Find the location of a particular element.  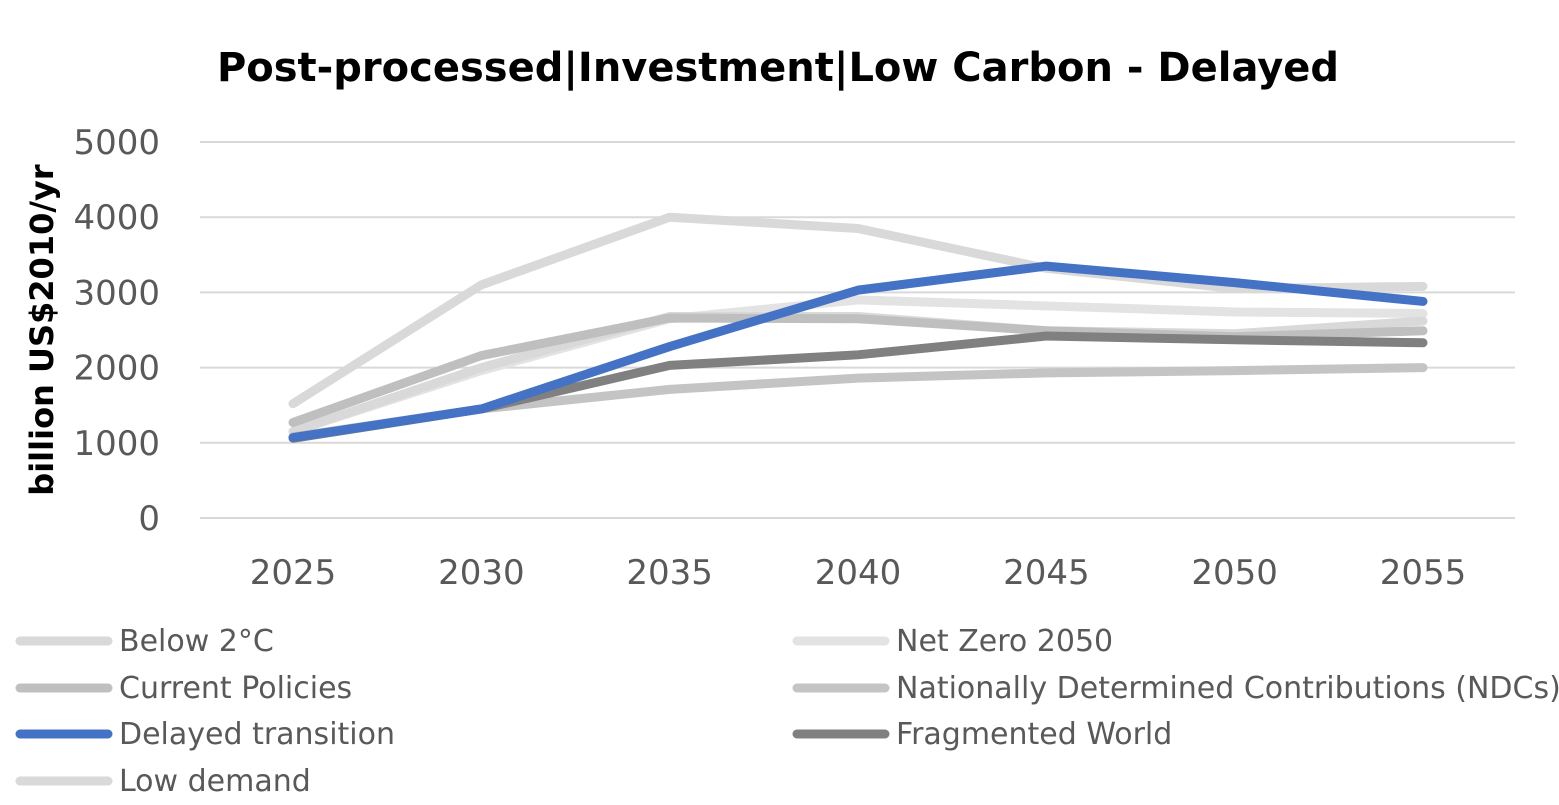

y-tick-label: 3000 is located at coordinates (116, 293).